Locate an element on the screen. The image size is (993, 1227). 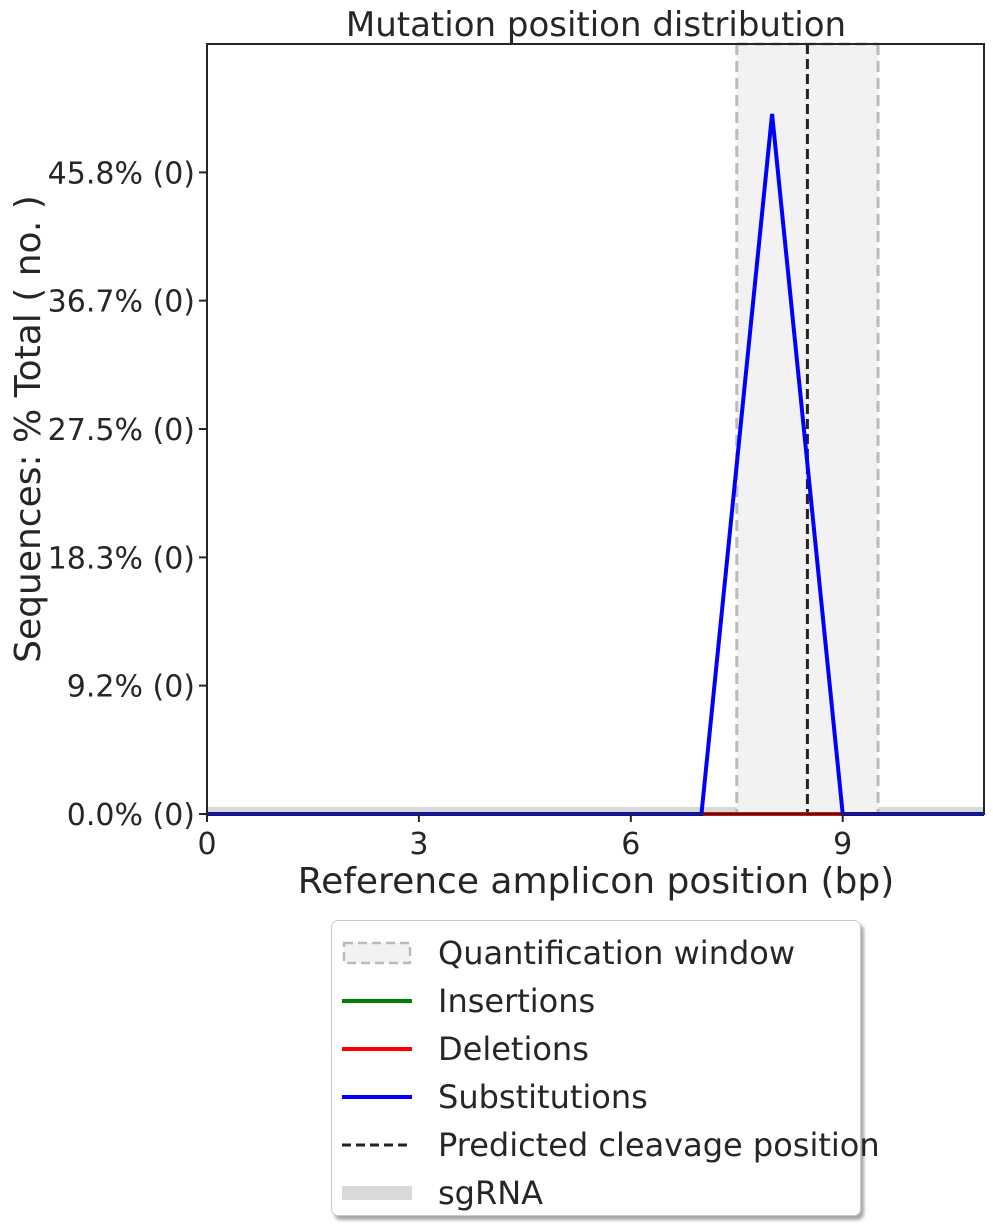
sgrna-band is located at coordinates (595, 810).